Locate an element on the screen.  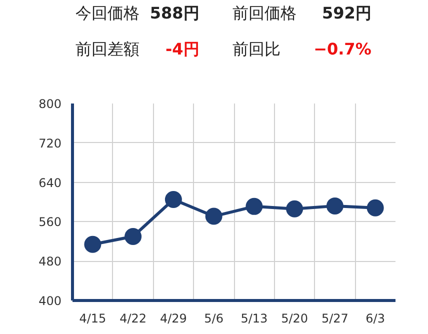
text: 今回価格 is located at coordinates (108, 13).